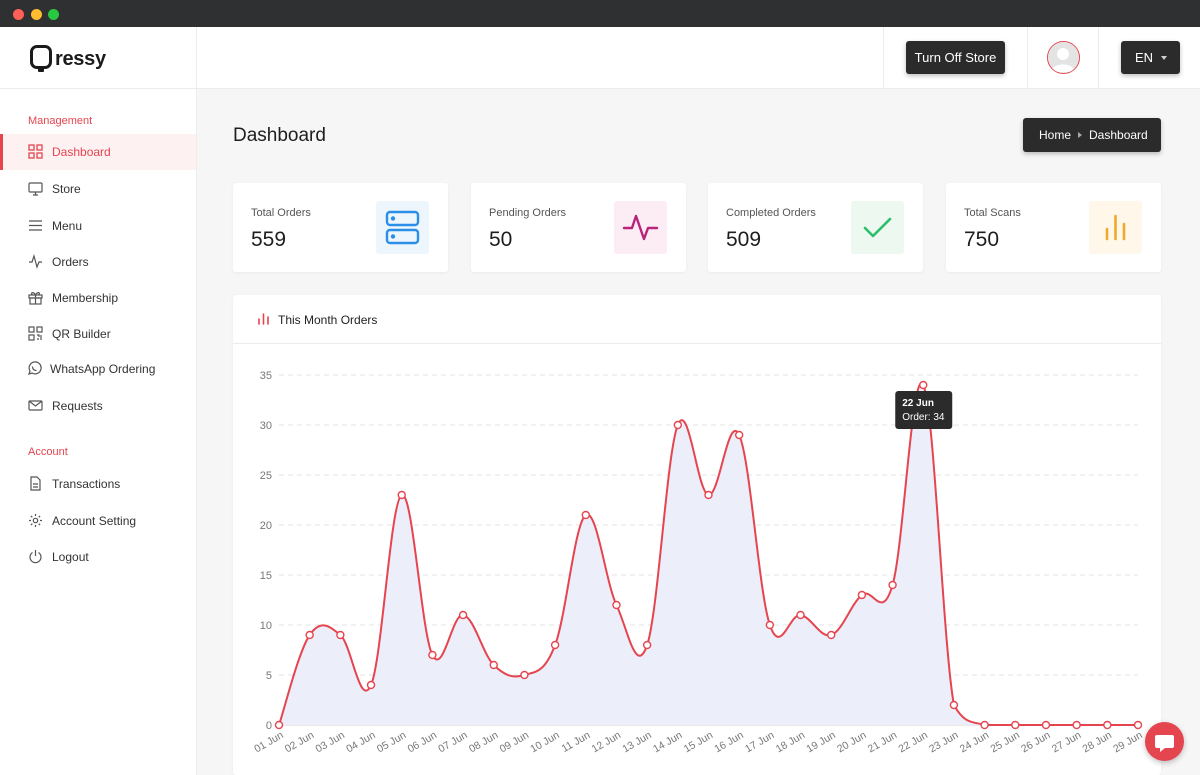  I want to click on y-tick-label: 35, so click(266, 376).